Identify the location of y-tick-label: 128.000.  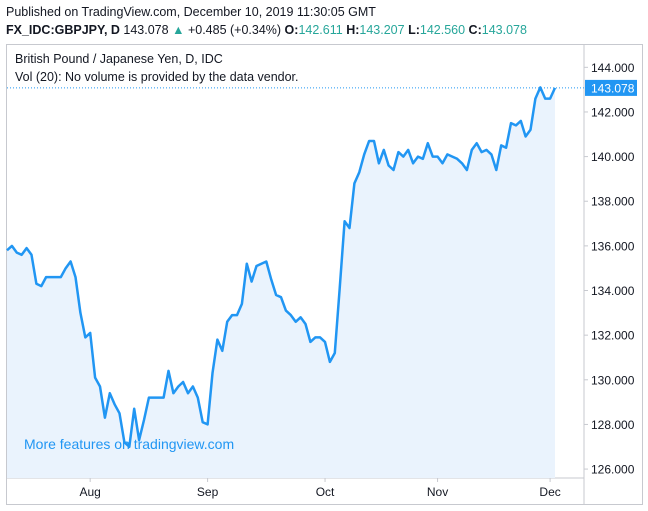
(613, 425).